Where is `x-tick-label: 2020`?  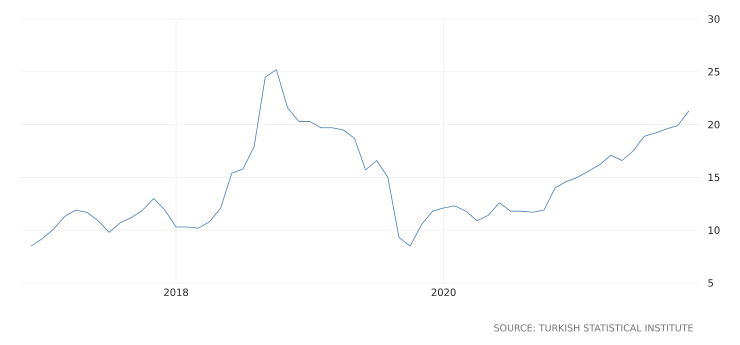
x-tick-label: 2020 is located at coordinates (444, 292).